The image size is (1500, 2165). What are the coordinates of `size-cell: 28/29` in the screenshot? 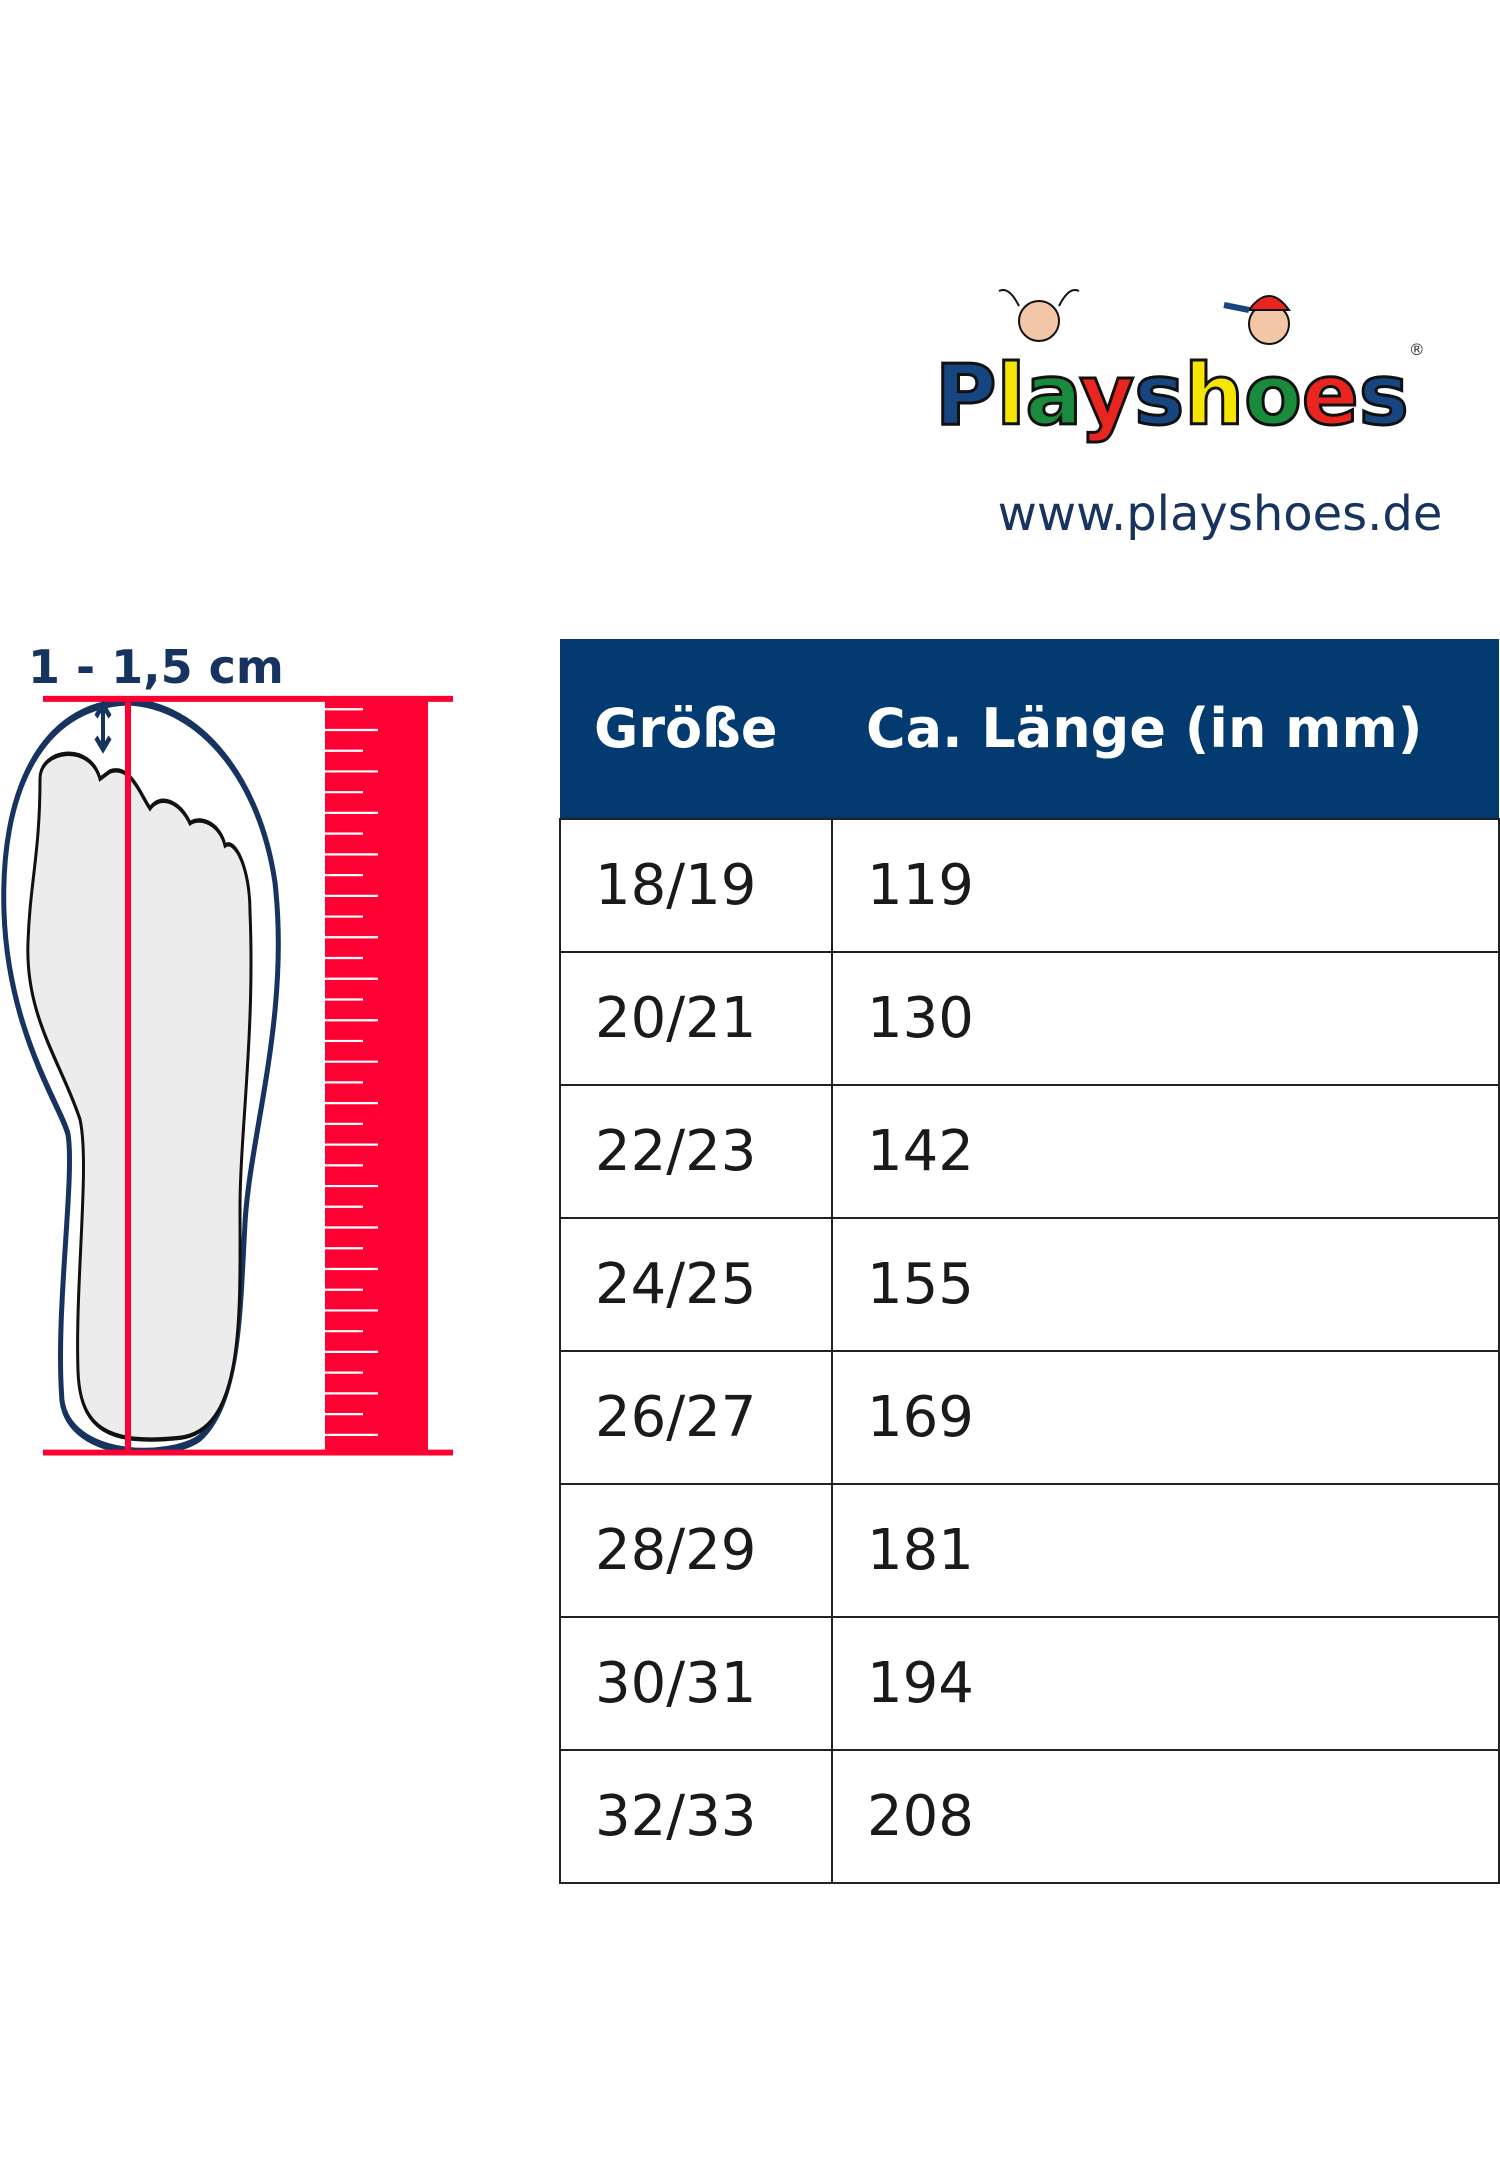 It's located at (696, 1550).